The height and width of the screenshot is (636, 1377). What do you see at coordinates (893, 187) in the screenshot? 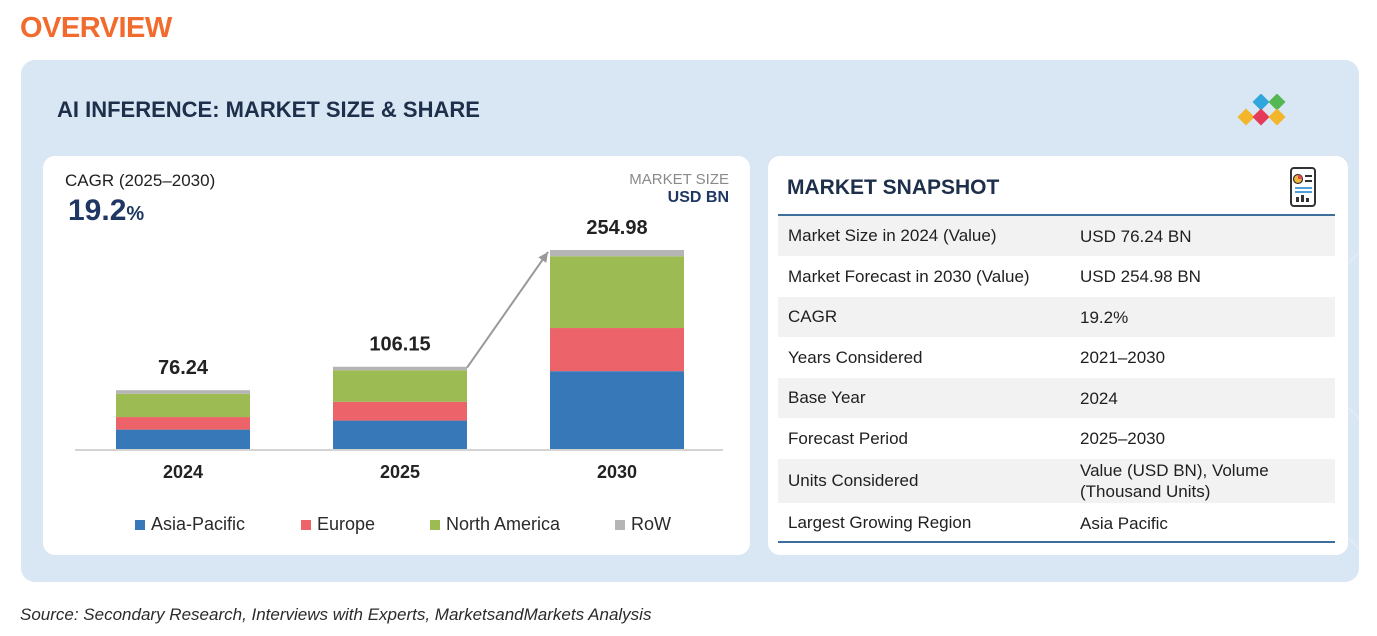
I see `snapshot-title: MARKET SNAPSHOT` at bounding box center [893, 187].